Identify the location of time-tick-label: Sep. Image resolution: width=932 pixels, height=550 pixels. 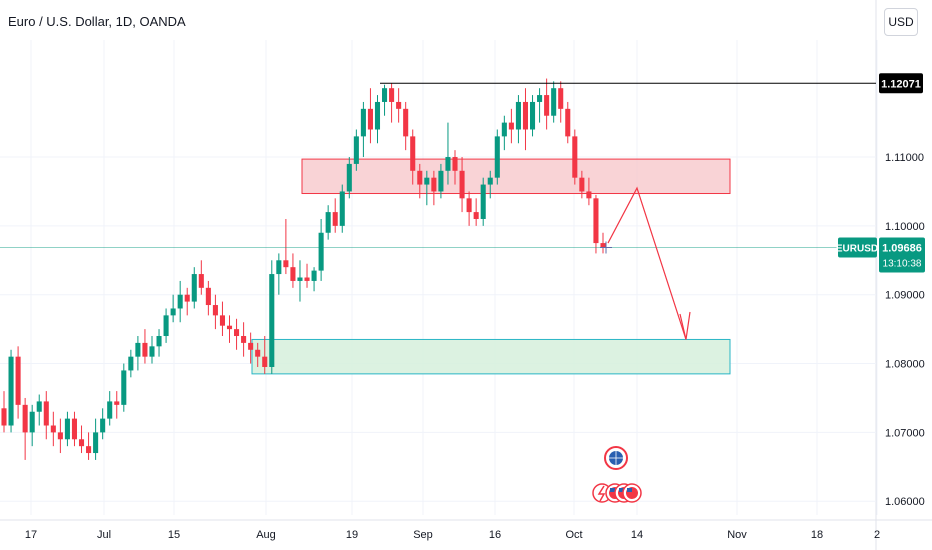
(423, 535).